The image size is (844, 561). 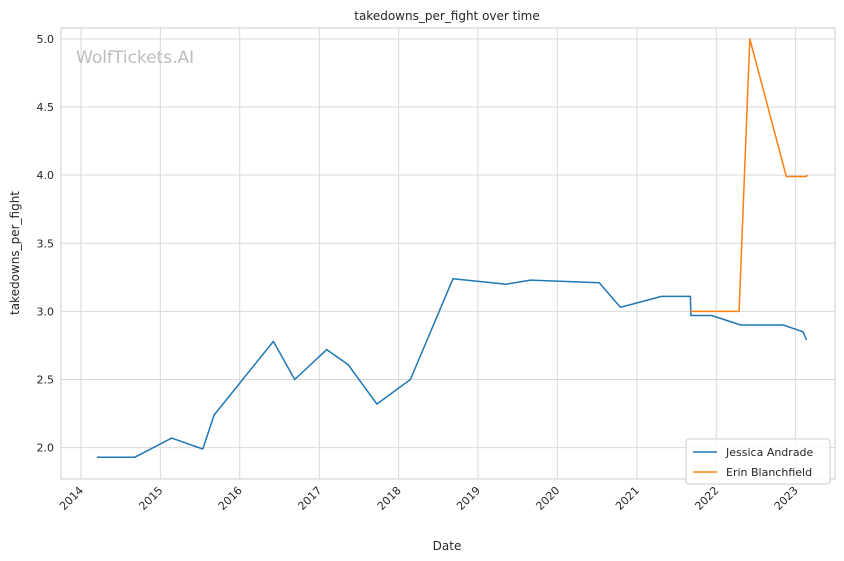 What do you see at coordinates (769, 472) in the screenshot?
I see `legend-label-erin-blanchfield: Erin Blanchfield` at bounding box center [769, 472].